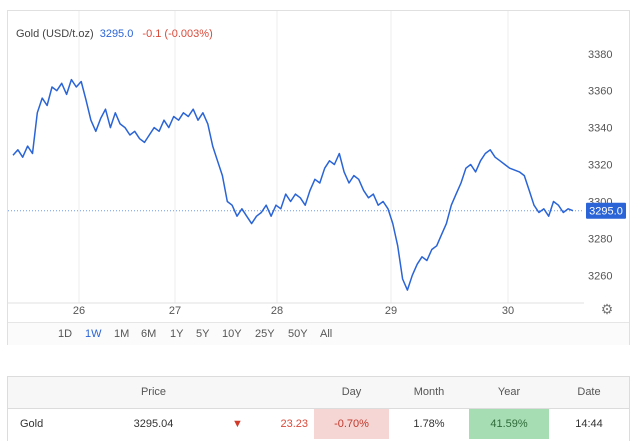 The height and width of the screenshot is (441, 633). I want to click on table-header-row: Price Day Month Year Date, so click(318, 393).